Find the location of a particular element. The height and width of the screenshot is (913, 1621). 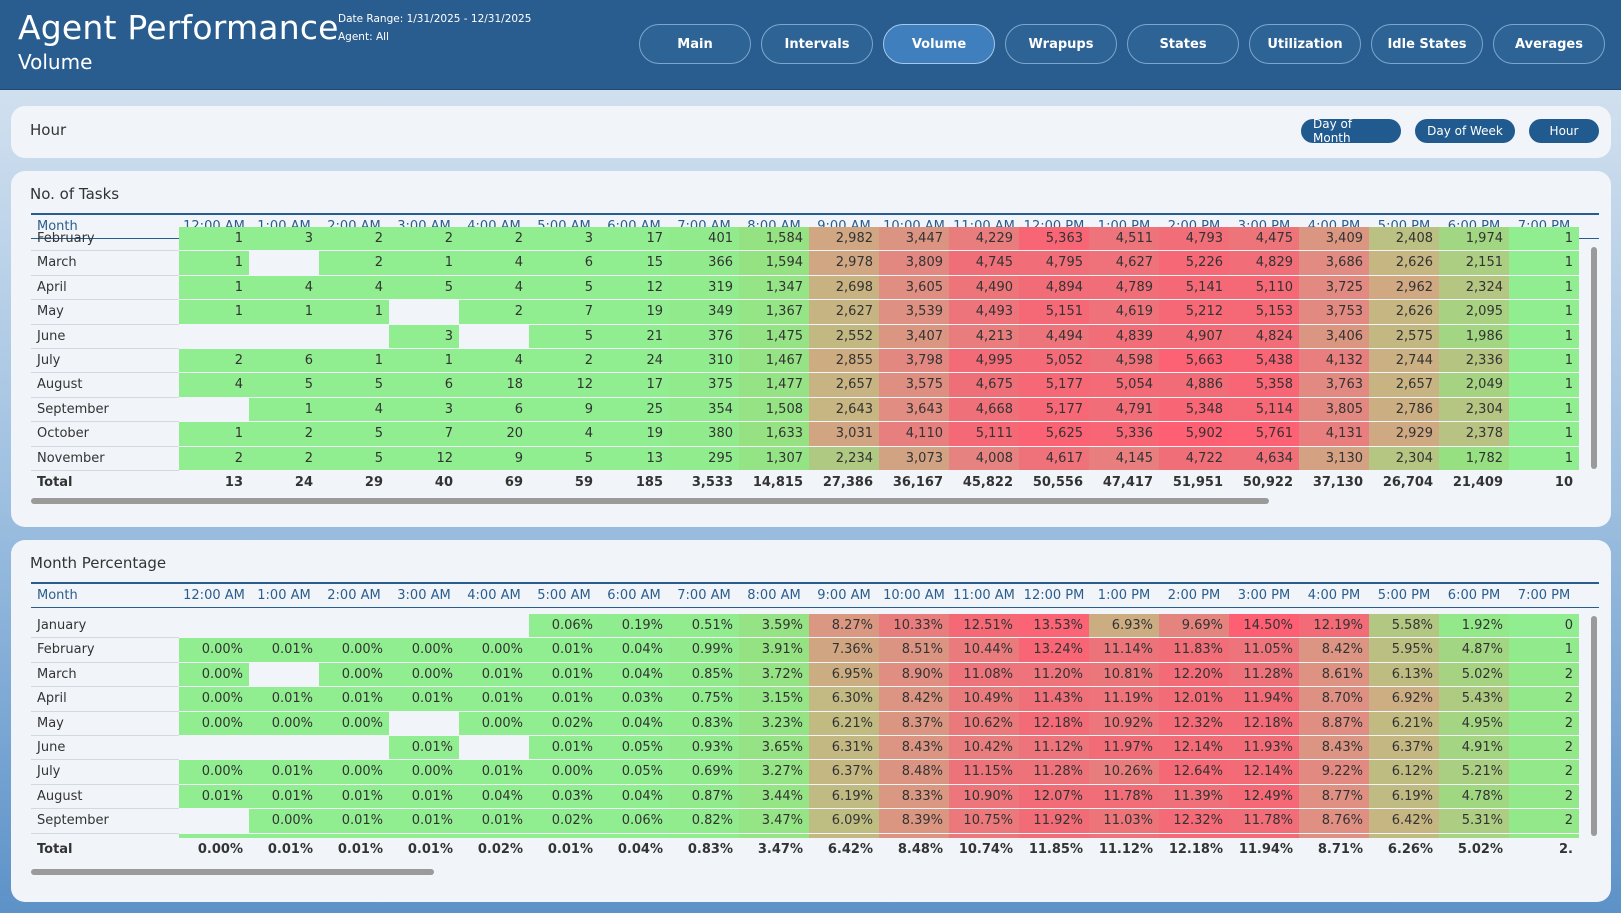

day-of-week-button: Day of Week is located at coordinates (1465, 131).